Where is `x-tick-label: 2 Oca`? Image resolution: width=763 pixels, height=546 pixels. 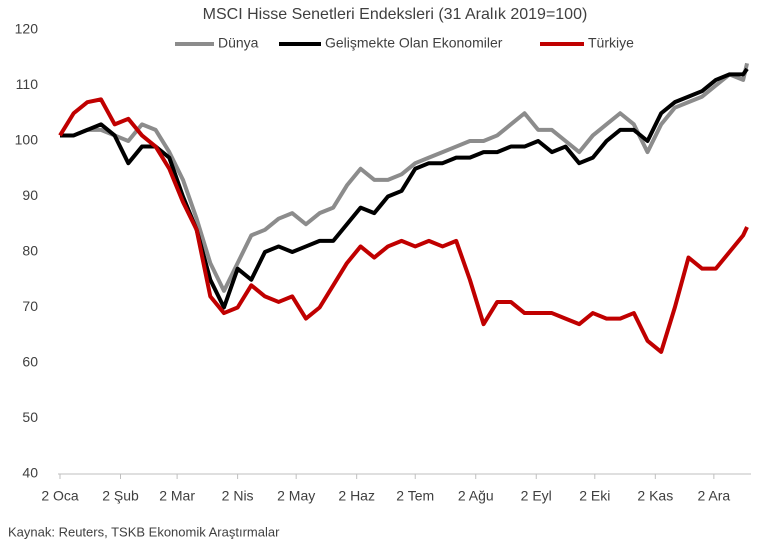
x-tick-label: 2 Oca is located at coordinates (60, 496).